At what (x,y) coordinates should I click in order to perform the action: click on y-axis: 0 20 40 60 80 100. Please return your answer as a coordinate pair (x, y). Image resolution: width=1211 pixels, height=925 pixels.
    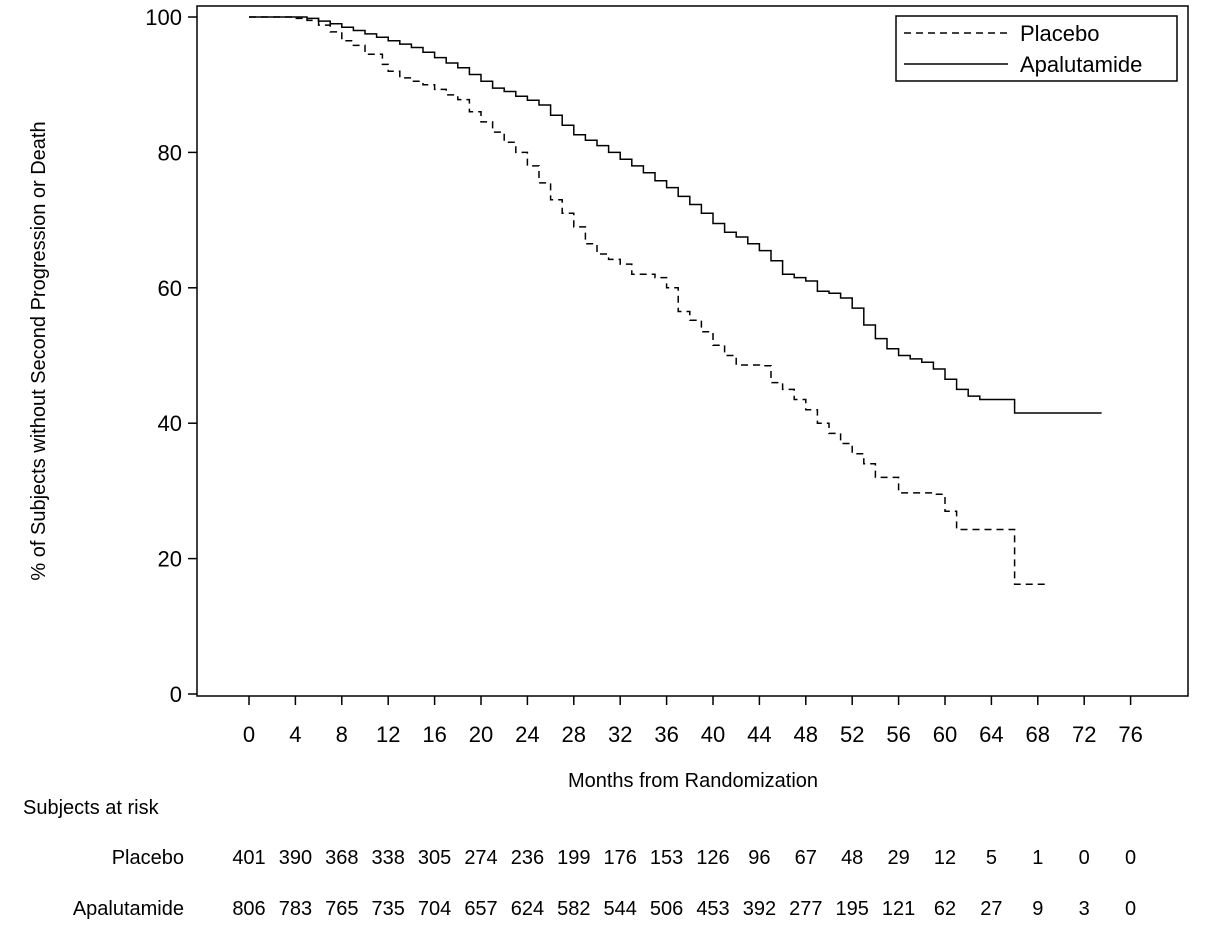
    Looking at the image, I should click on (171, 356).